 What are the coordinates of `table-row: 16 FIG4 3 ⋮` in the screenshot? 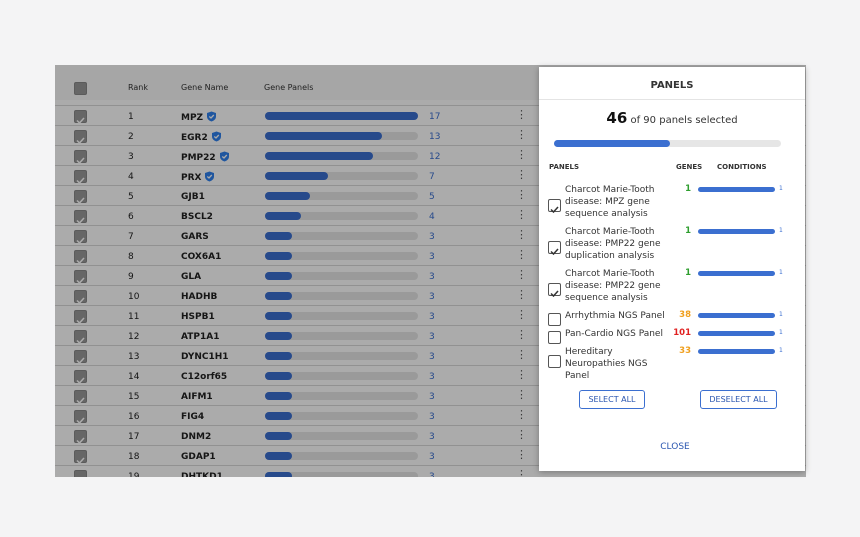 It's located at (430, 415).